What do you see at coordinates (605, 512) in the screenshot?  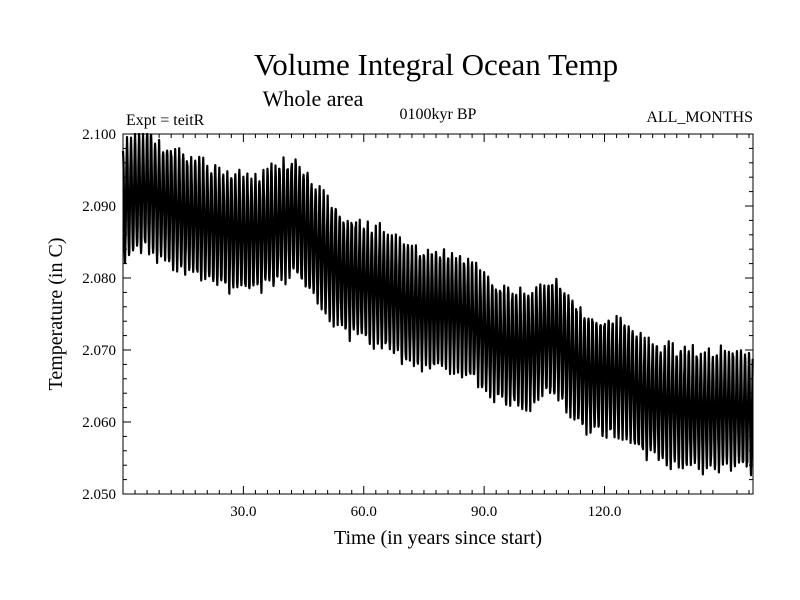 I see `x-tick-label: 120.0` at bounding box center [605, 512].